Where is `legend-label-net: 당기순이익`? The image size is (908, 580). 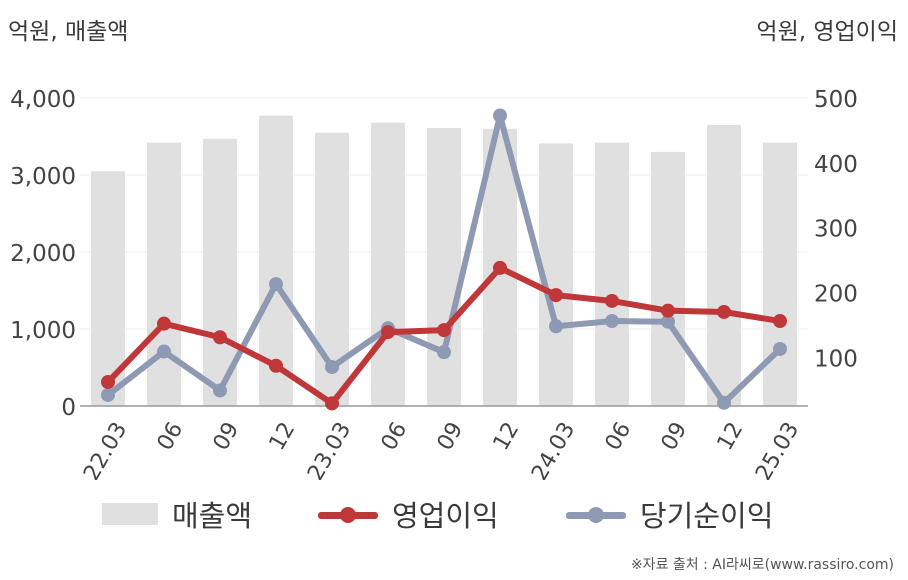
legend-label-net: 당기순이익 is located at coordinates (707, 516).